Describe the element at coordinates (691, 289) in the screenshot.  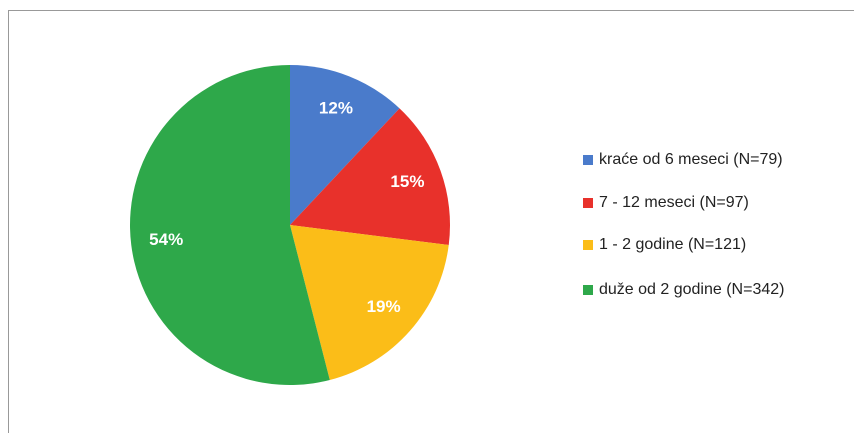
I see `legend-label: duže od 2 godine (N=342)` at that location.